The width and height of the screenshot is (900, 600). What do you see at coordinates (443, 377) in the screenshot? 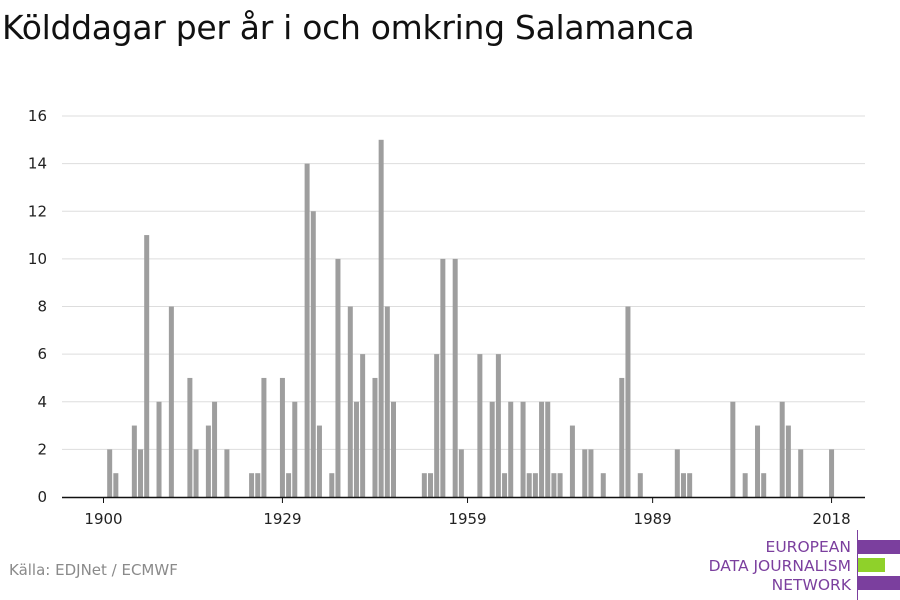
I see `bar-1955` at bounding box center [443, 377].